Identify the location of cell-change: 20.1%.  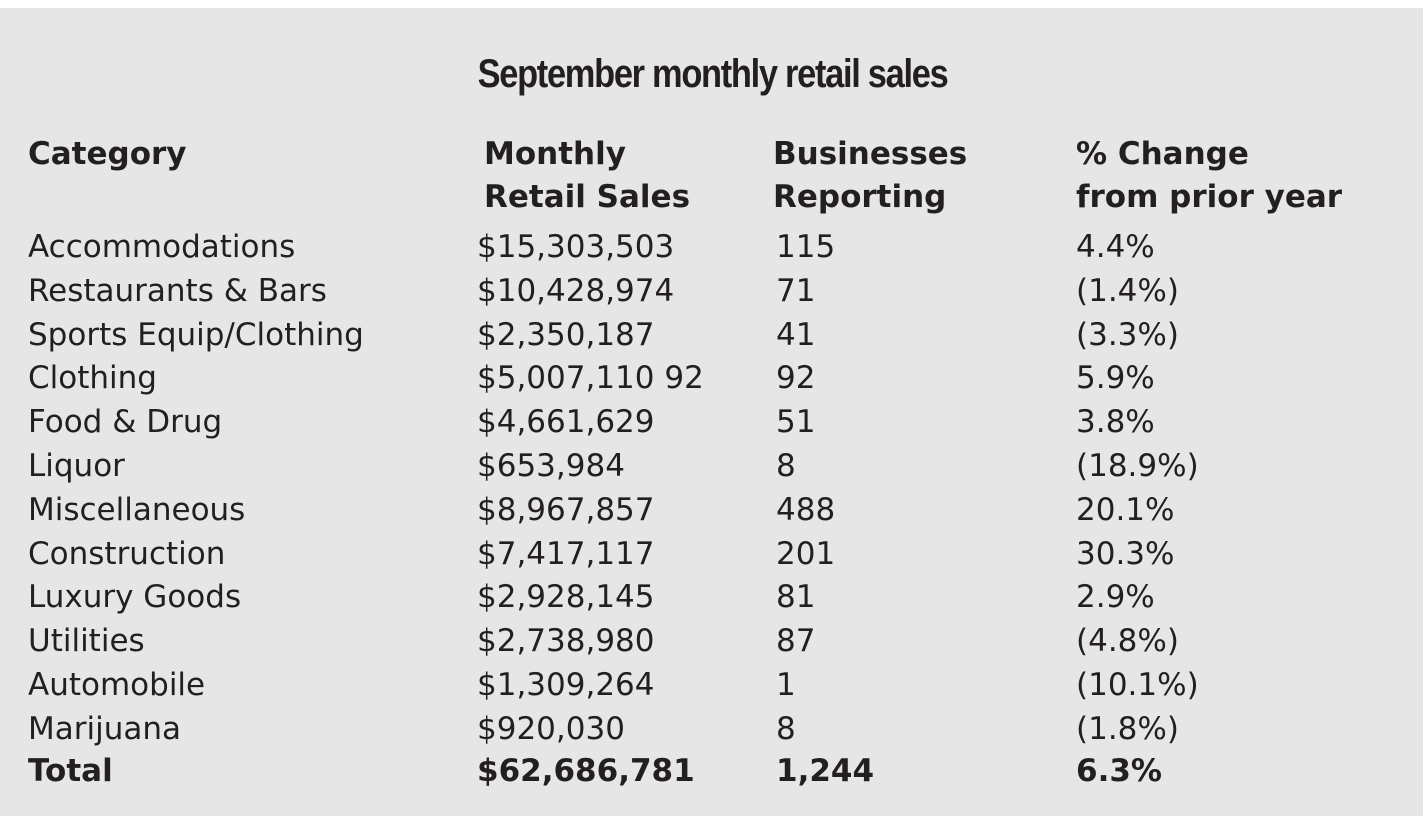
(1125, 510).